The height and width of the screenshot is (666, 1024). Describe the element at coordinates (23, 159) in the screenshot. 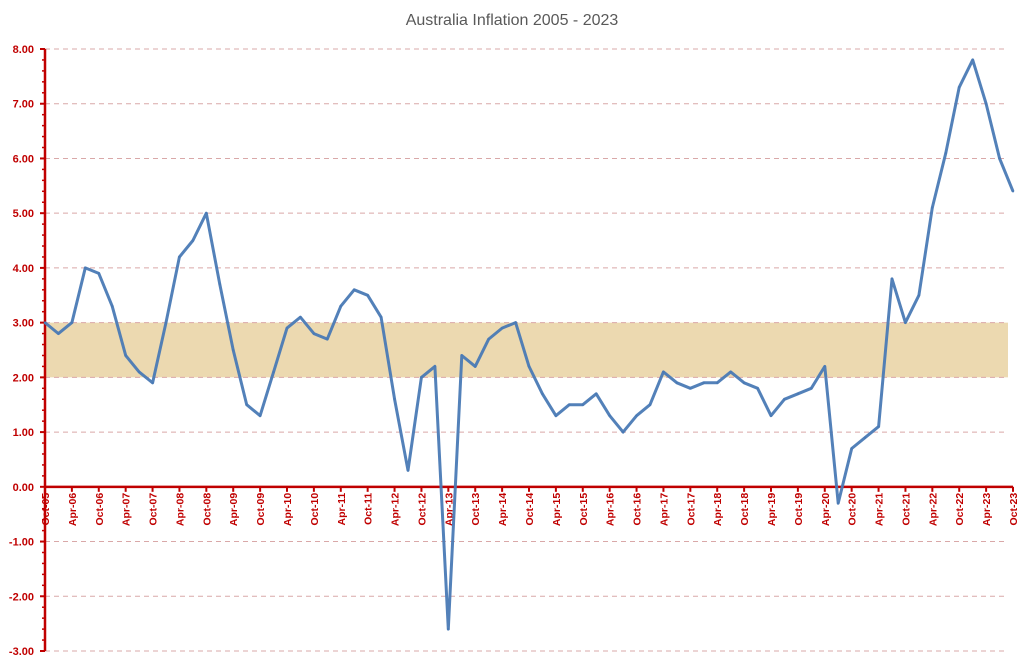

I see `y-tick-label: 6.00` at that location.